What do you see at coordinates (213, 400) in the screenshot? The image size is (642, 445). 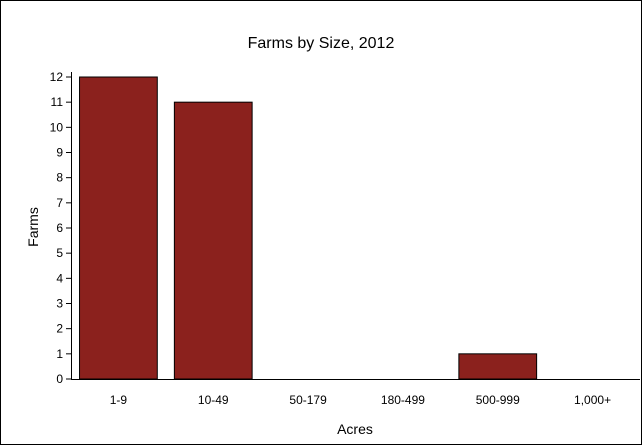 I see `x-tick-label: 10-49` at bounding box center [213, 400].